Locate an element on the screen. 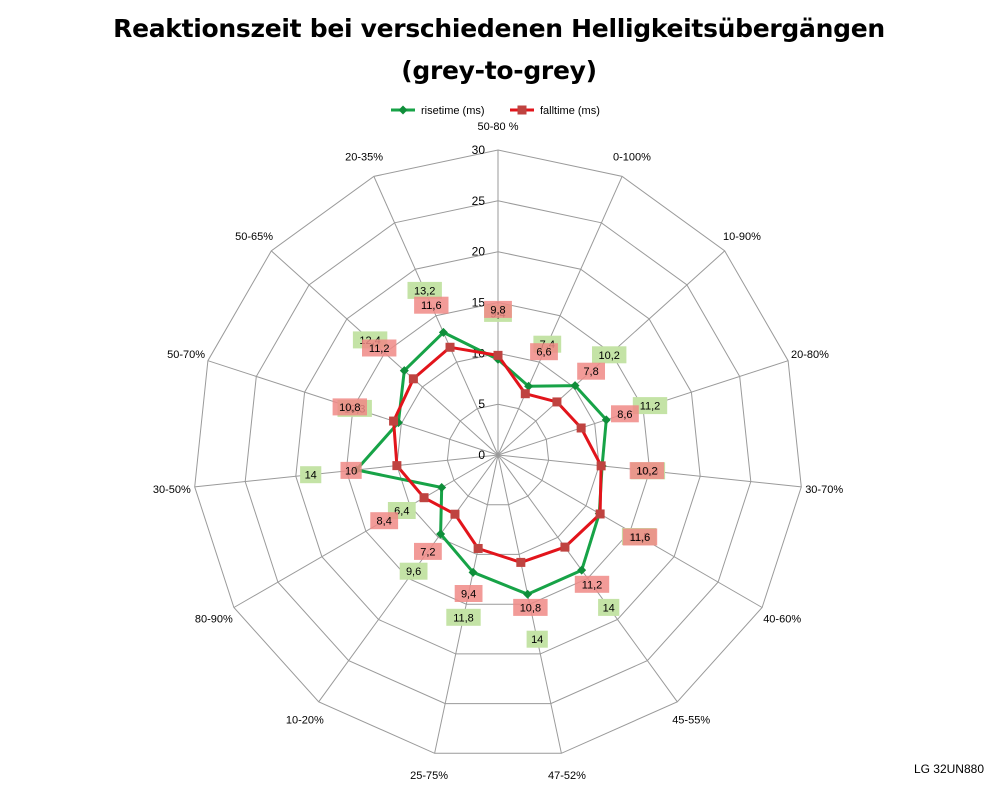  falltime-data-label: 6,6 is located at coordinates (543, 353).